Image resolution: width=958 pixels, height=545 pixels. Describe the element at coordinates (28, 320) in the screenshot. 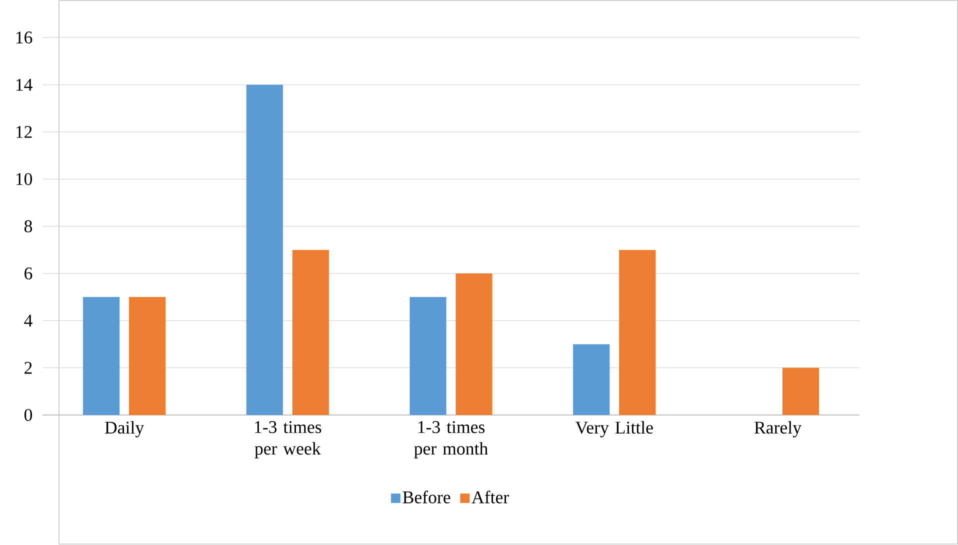

I see `y-tick-label: 4` at that location.